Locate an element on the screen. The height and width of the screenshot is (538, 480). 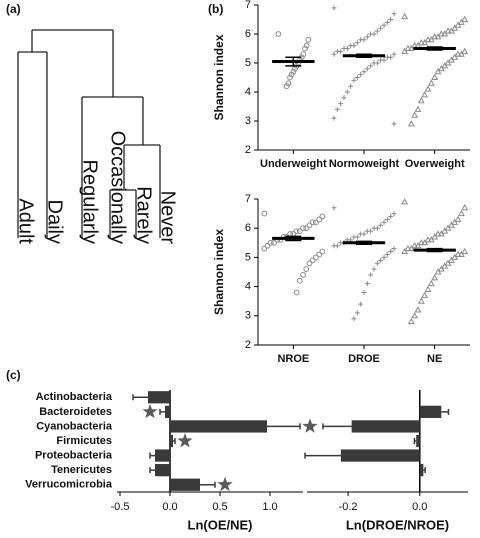
category-label: Proteobacteria is located at coordinates (74, 455).